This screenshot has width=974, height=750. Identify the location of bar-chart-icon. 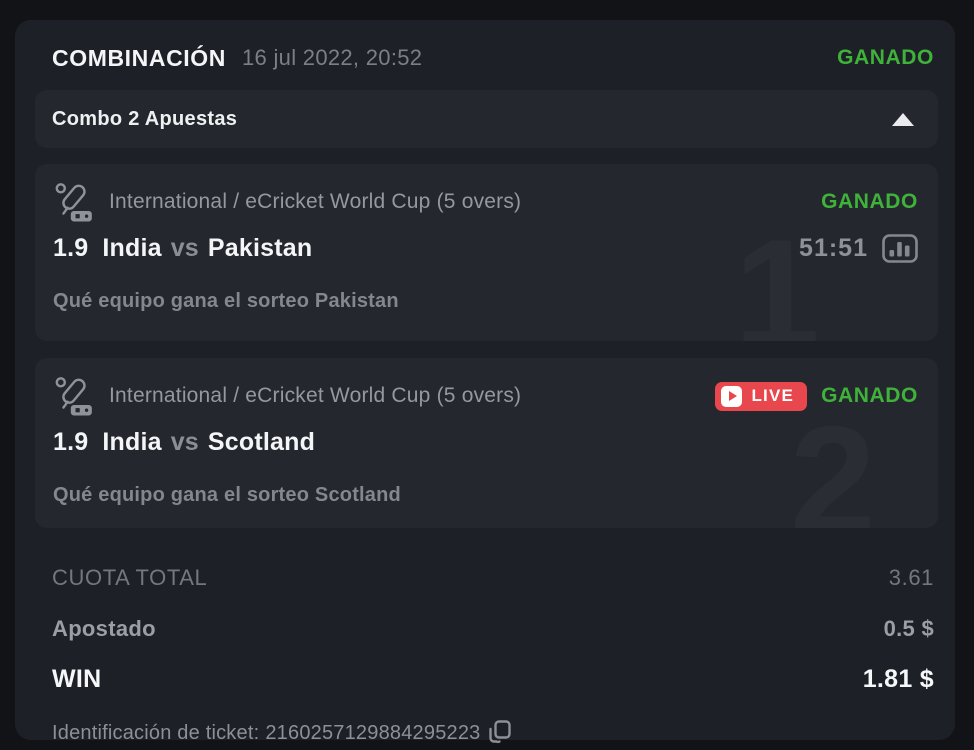
(900, 248).